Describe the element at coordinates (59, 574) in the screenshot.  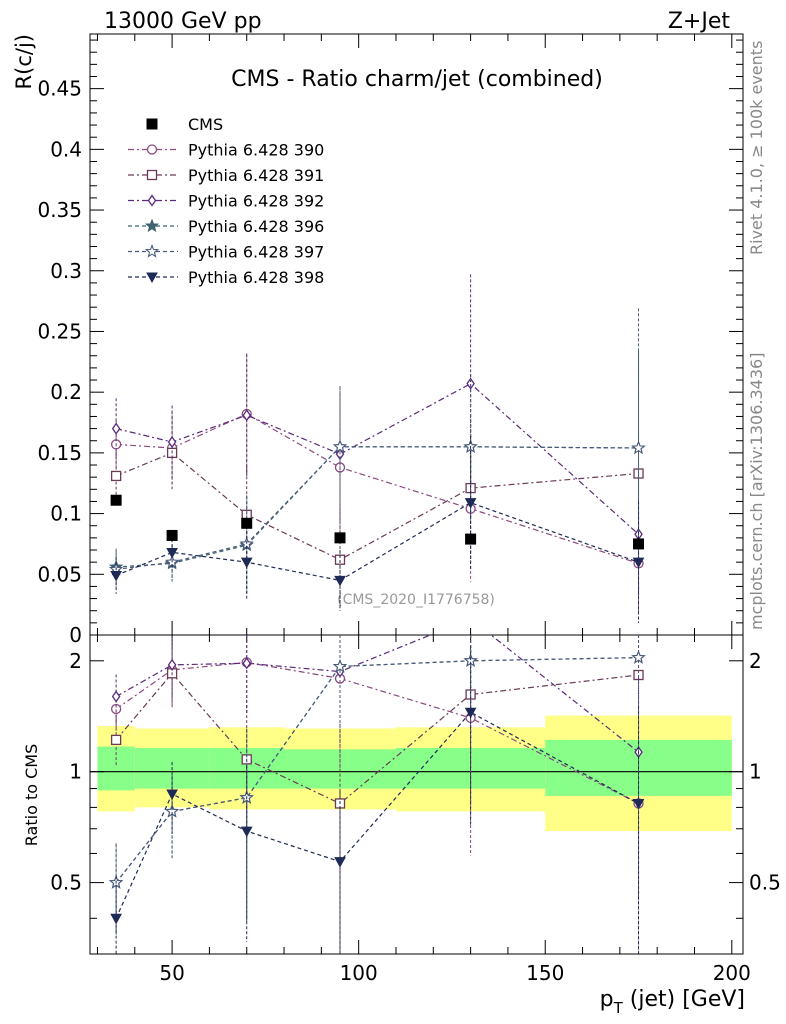
I see `y-tick-label: 0.05` at that location.